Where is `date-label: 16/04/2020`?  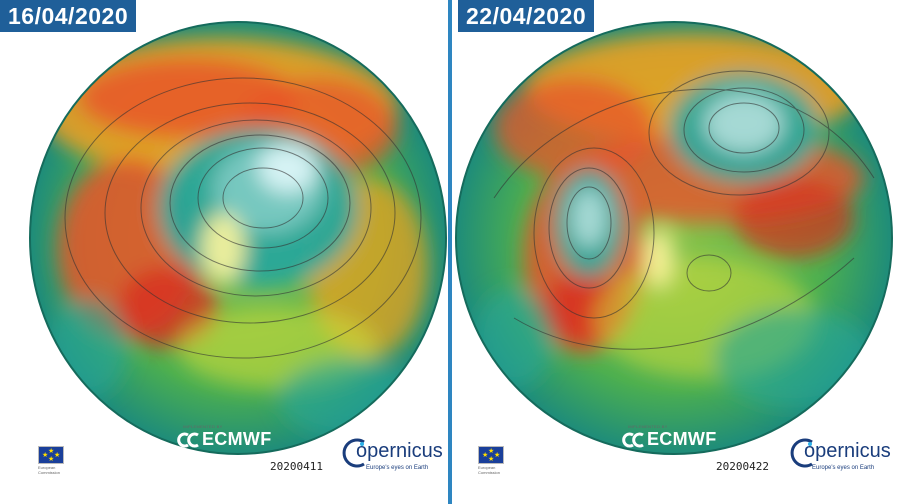
date-label: 16/04/2020 is located at coordinates (68, 16).